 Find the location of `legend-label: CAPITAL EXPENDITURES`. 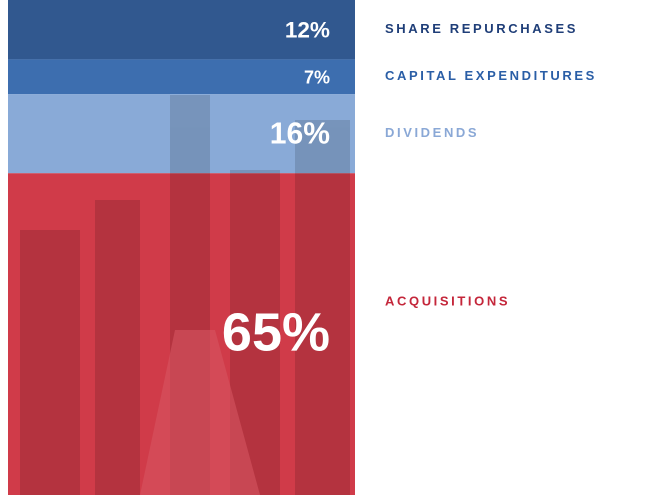

legend-label: CAPITAL EXPENDITURES is located at coordinates (491, 75).